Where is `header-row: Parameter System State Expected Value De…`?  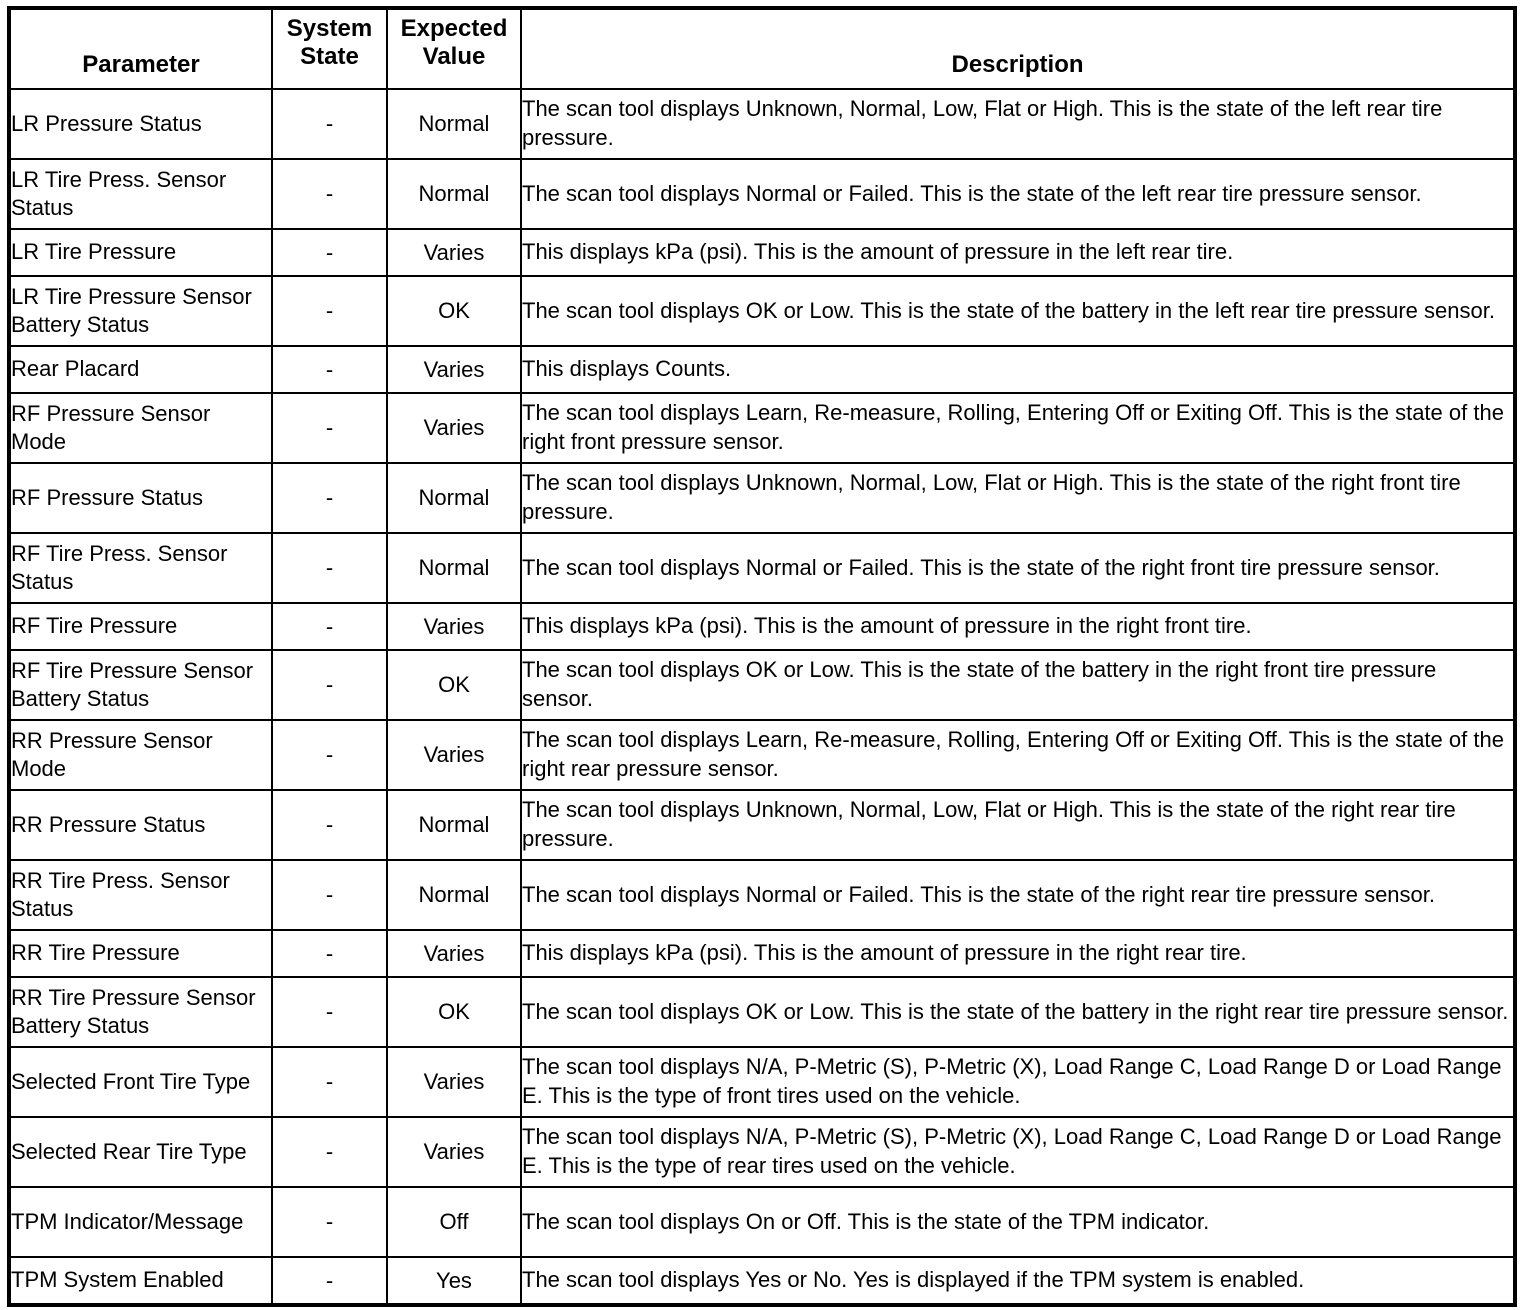
header-row: Parameter System State Expected Value De… is located at coordinates (762, 48).